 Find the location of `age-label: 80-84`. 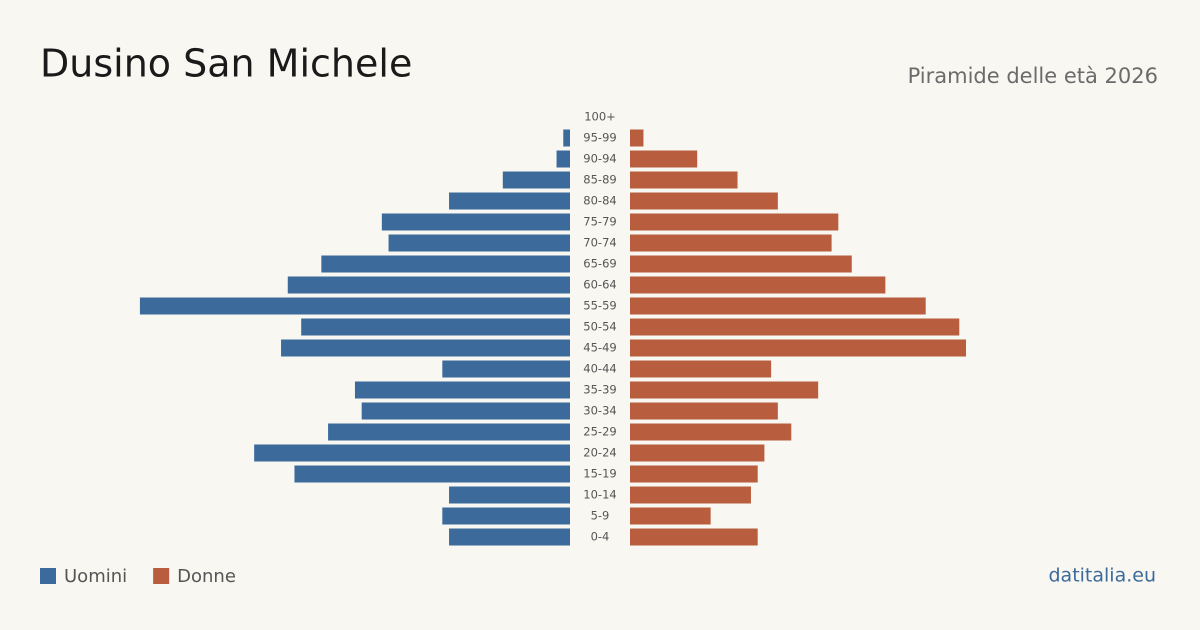

age-label: 80-84 is located at coordinates (599, 201).